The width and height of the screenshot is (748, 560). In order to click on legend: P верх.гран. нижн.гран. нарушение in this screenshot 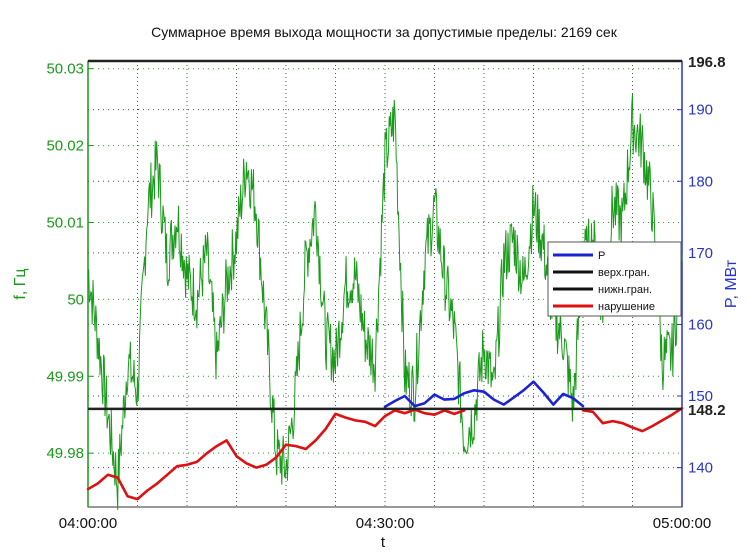, I will do `click(614, 279)`.